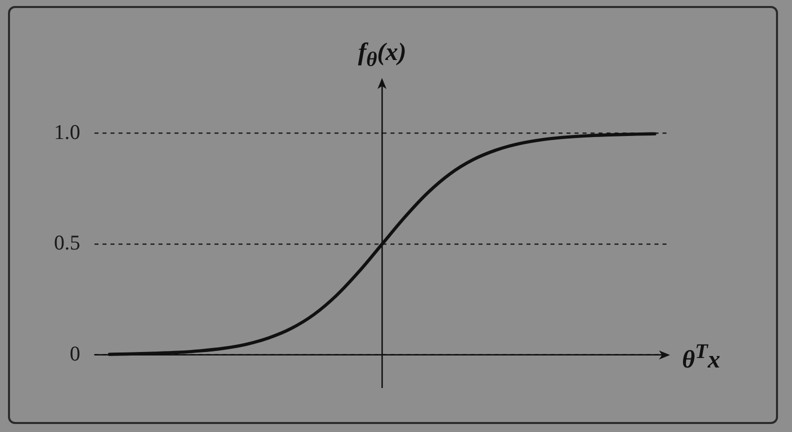 The height and width of the screenshot is (432, 792). I want to click on y-axis-title: f$_{θ}$(x), so click(382, 55).